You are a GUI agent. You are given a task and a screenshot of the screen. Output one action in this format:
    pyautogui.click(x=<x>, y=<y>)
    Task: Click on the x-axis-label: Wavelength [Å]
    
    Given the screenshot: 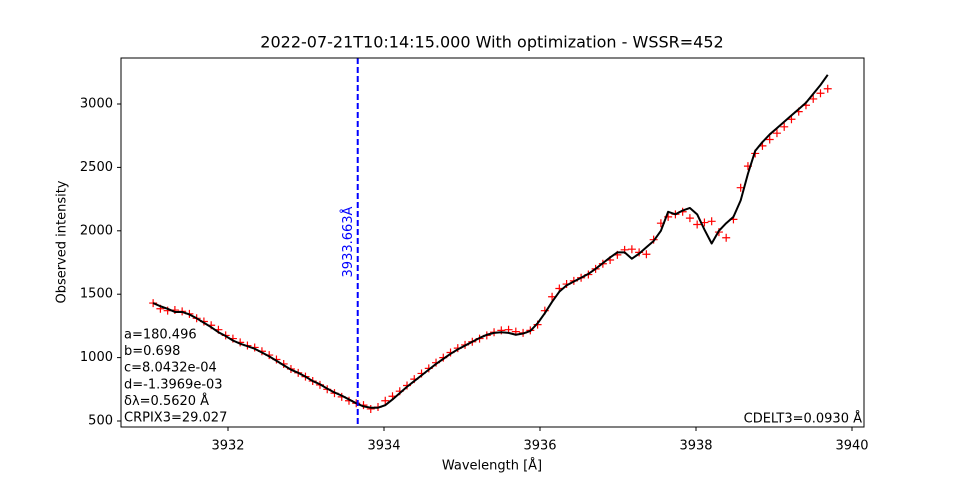 What is the action you would take?
    pyautogui.click(x=492, y=466)
    